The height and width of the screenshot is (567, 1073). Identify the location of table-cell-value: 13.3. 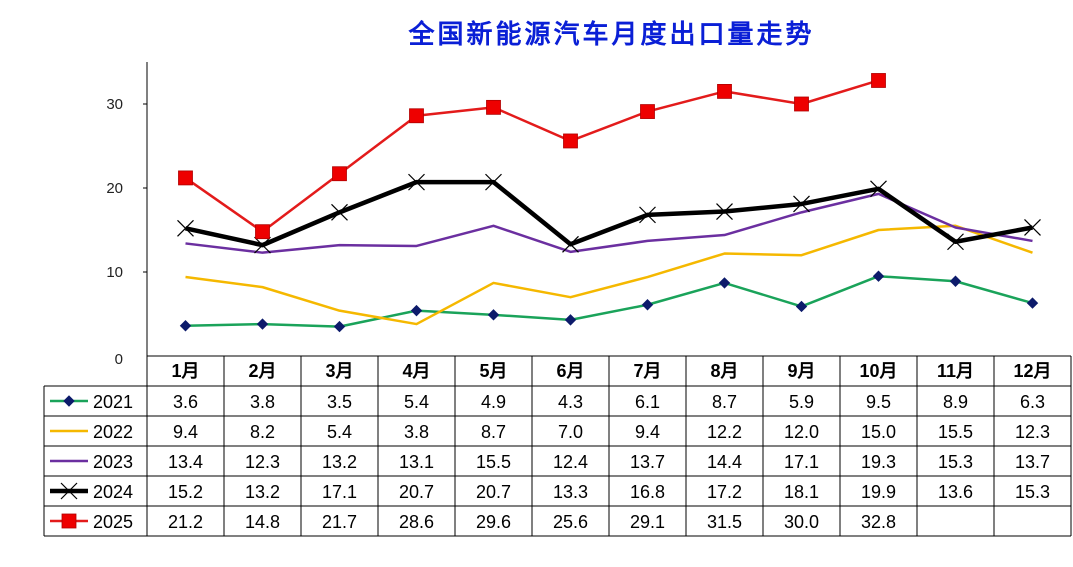
(570, 492).